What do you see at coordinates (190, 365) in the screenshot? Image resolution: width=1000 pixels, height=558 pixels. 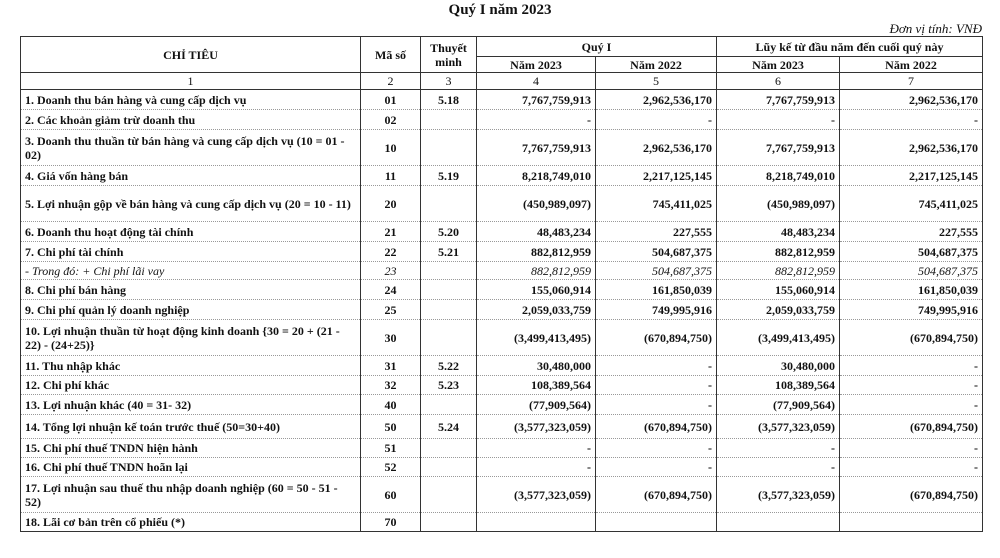 I see `row-name: 11. Thu nhập khác` at bounding box center [190, 365].